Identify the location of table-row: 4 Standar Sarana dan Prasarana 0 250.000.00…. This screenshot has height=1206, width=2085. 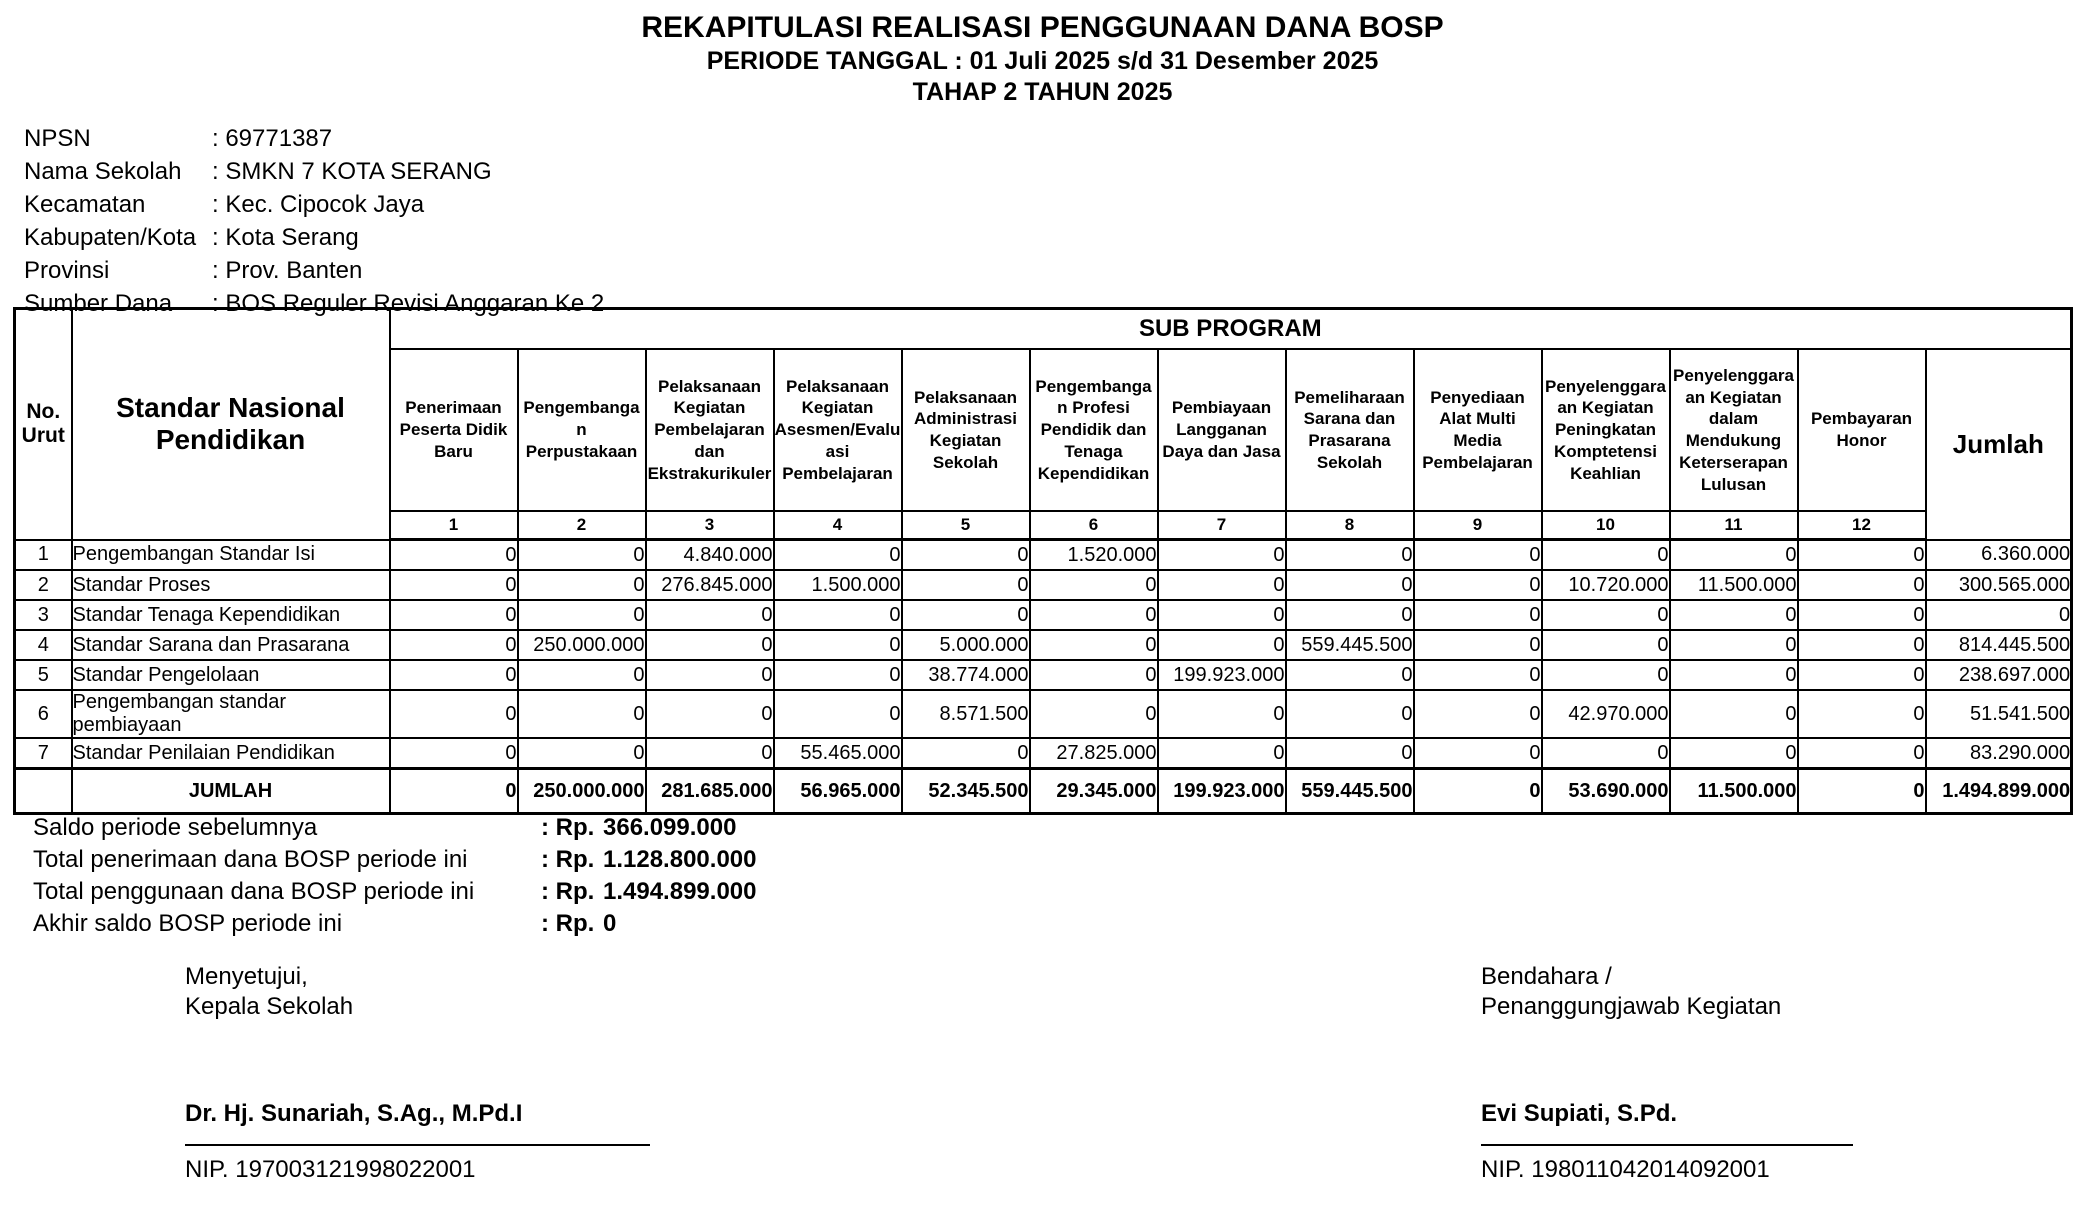
(1043, 645).